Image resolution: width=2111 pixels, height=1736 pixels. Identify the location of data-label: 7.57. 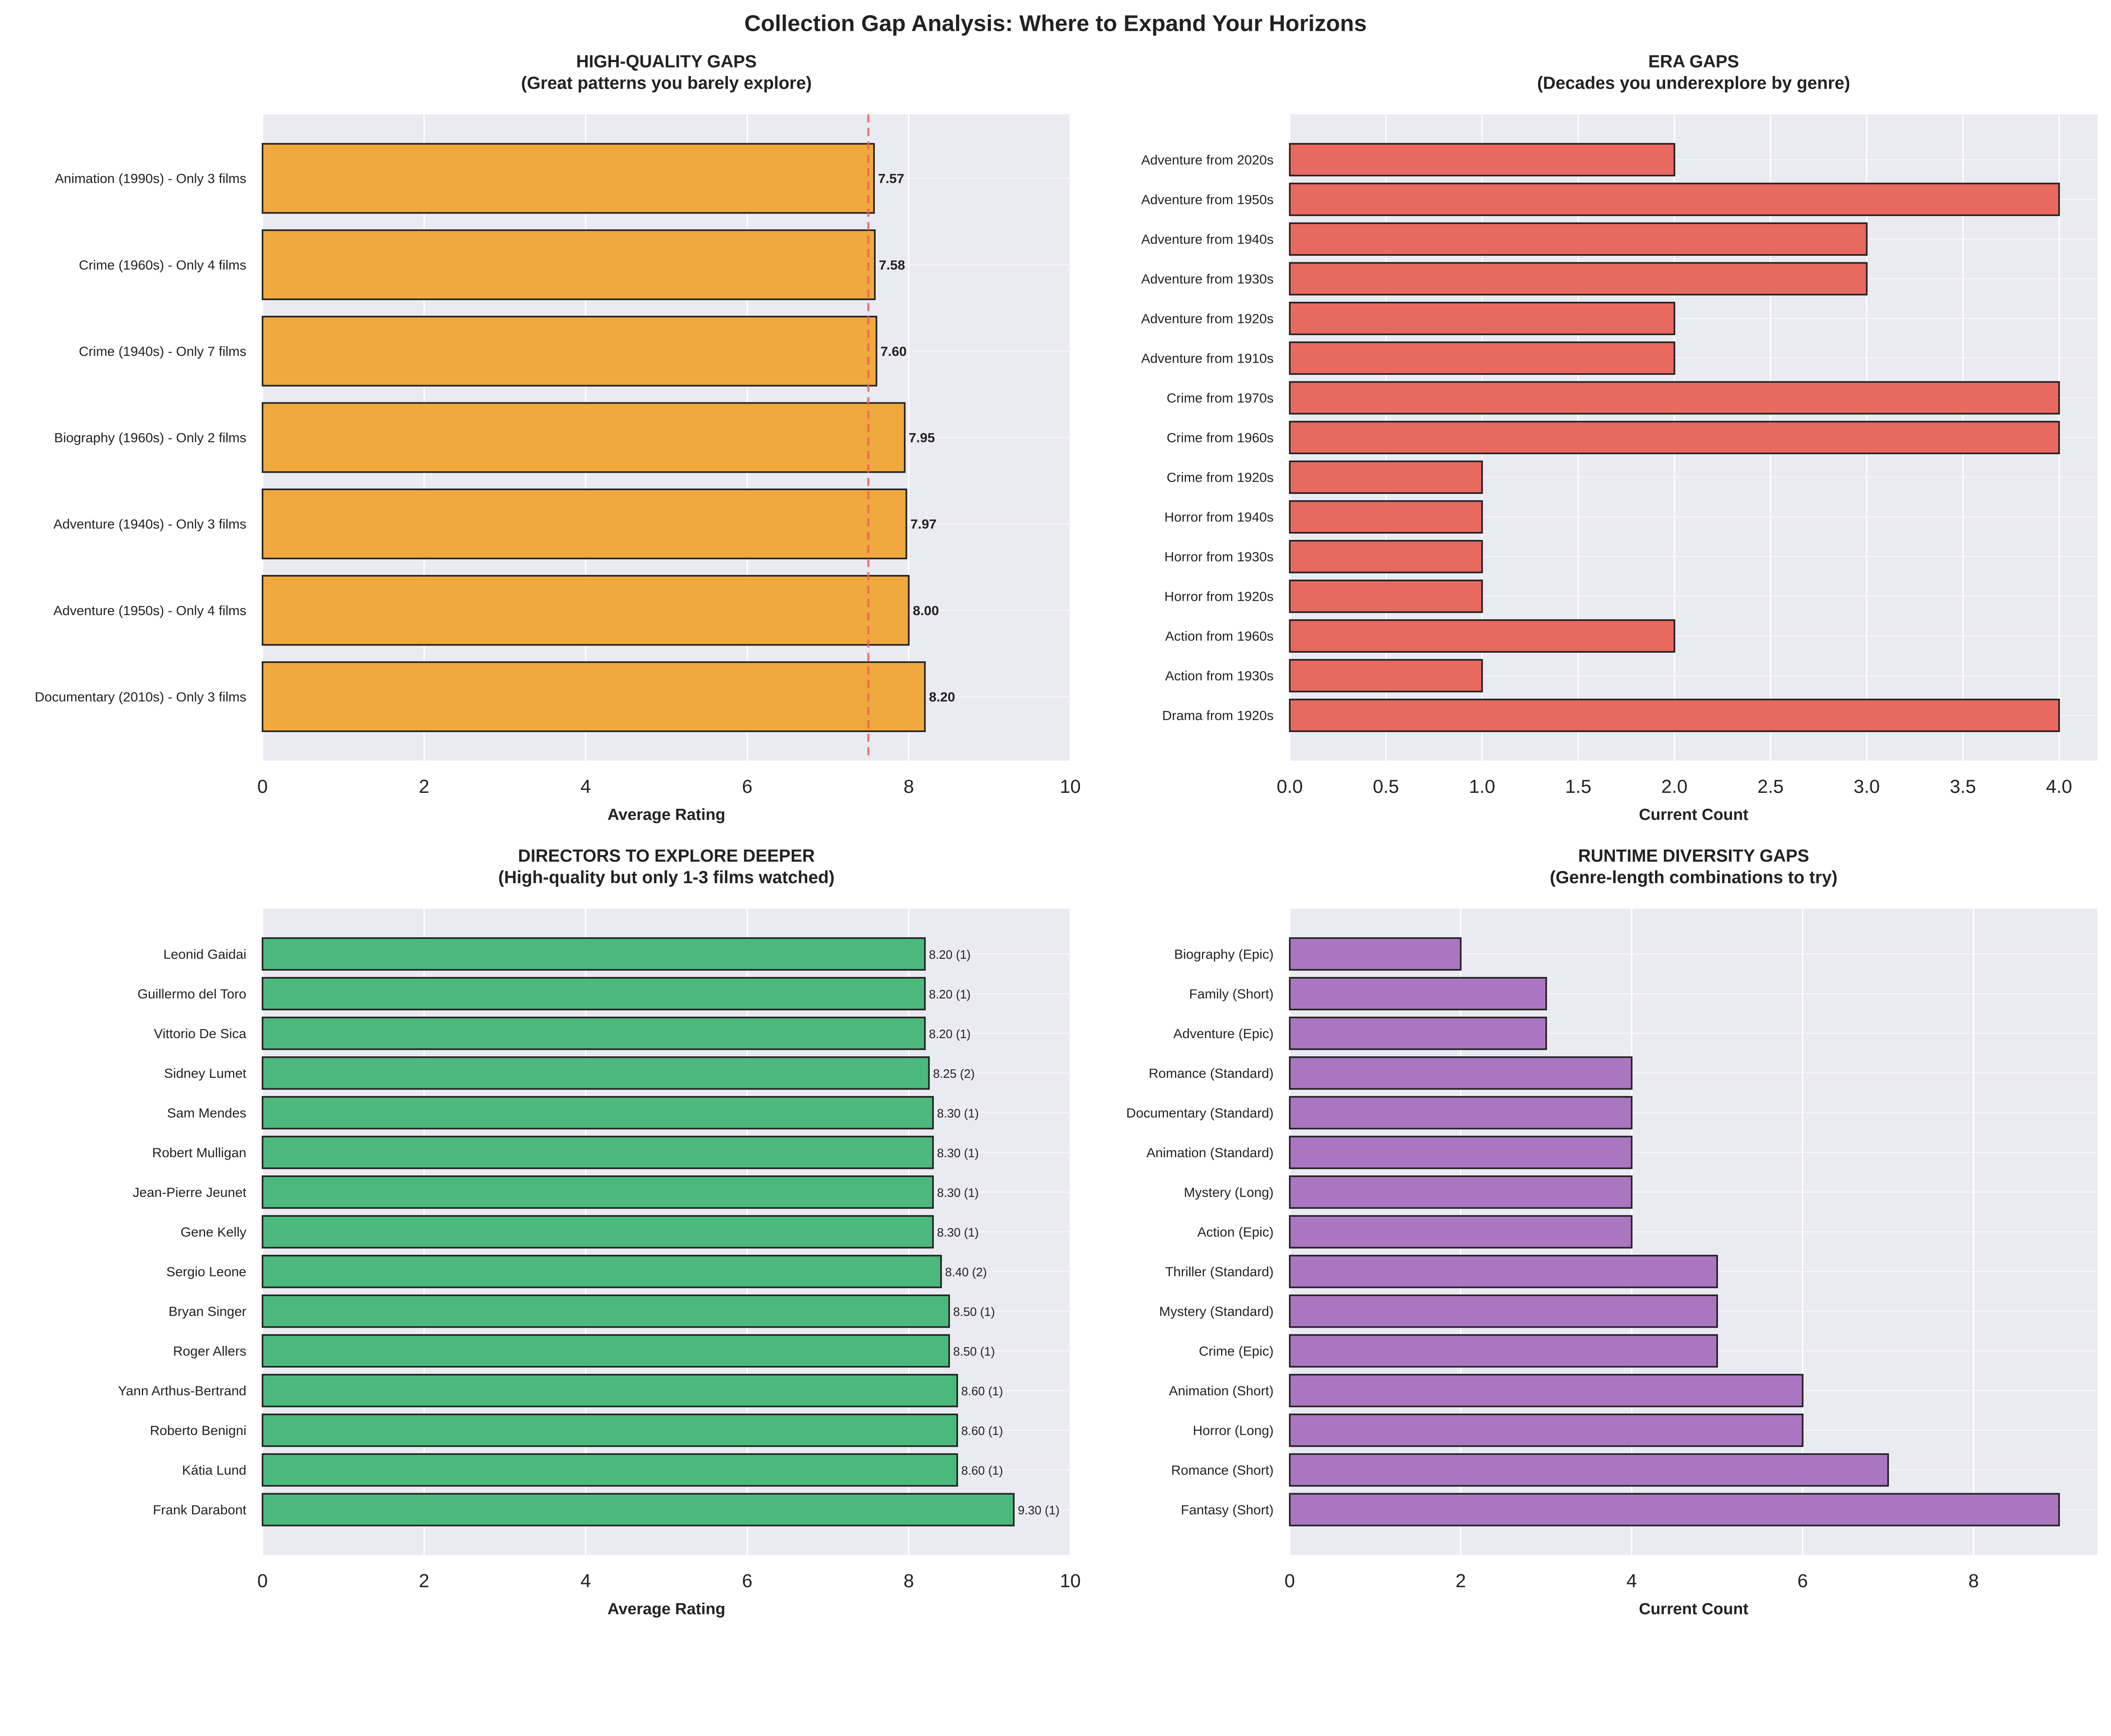
(891, 178).